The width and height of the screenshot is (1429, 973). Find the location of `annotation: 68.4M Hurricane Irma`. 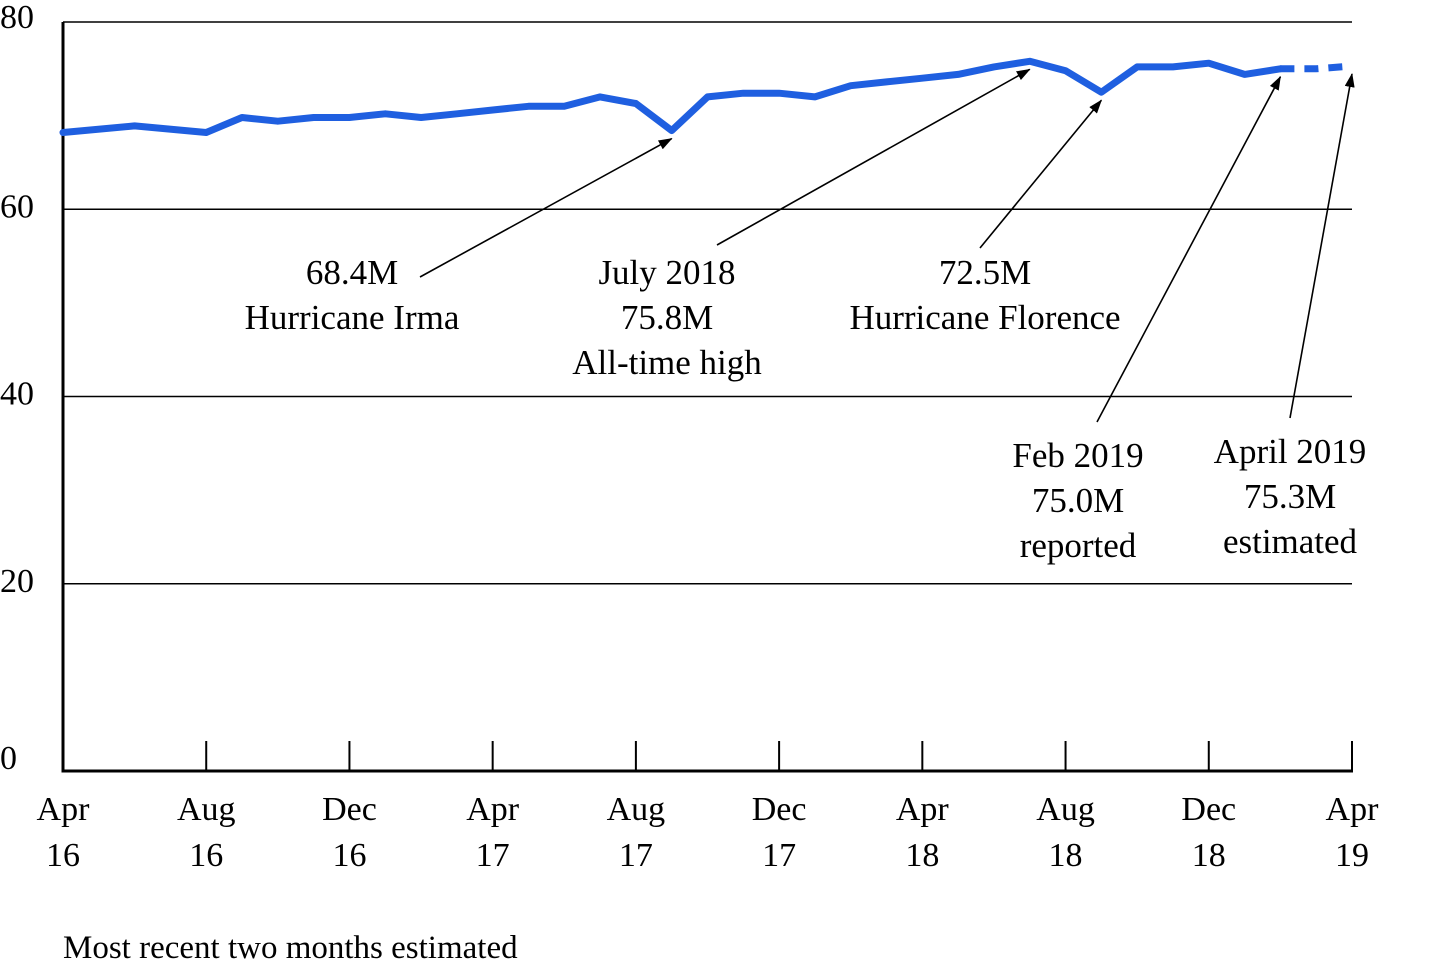

annotation: 68.4M Hurricane Irma is located at coordinates (459, 237).